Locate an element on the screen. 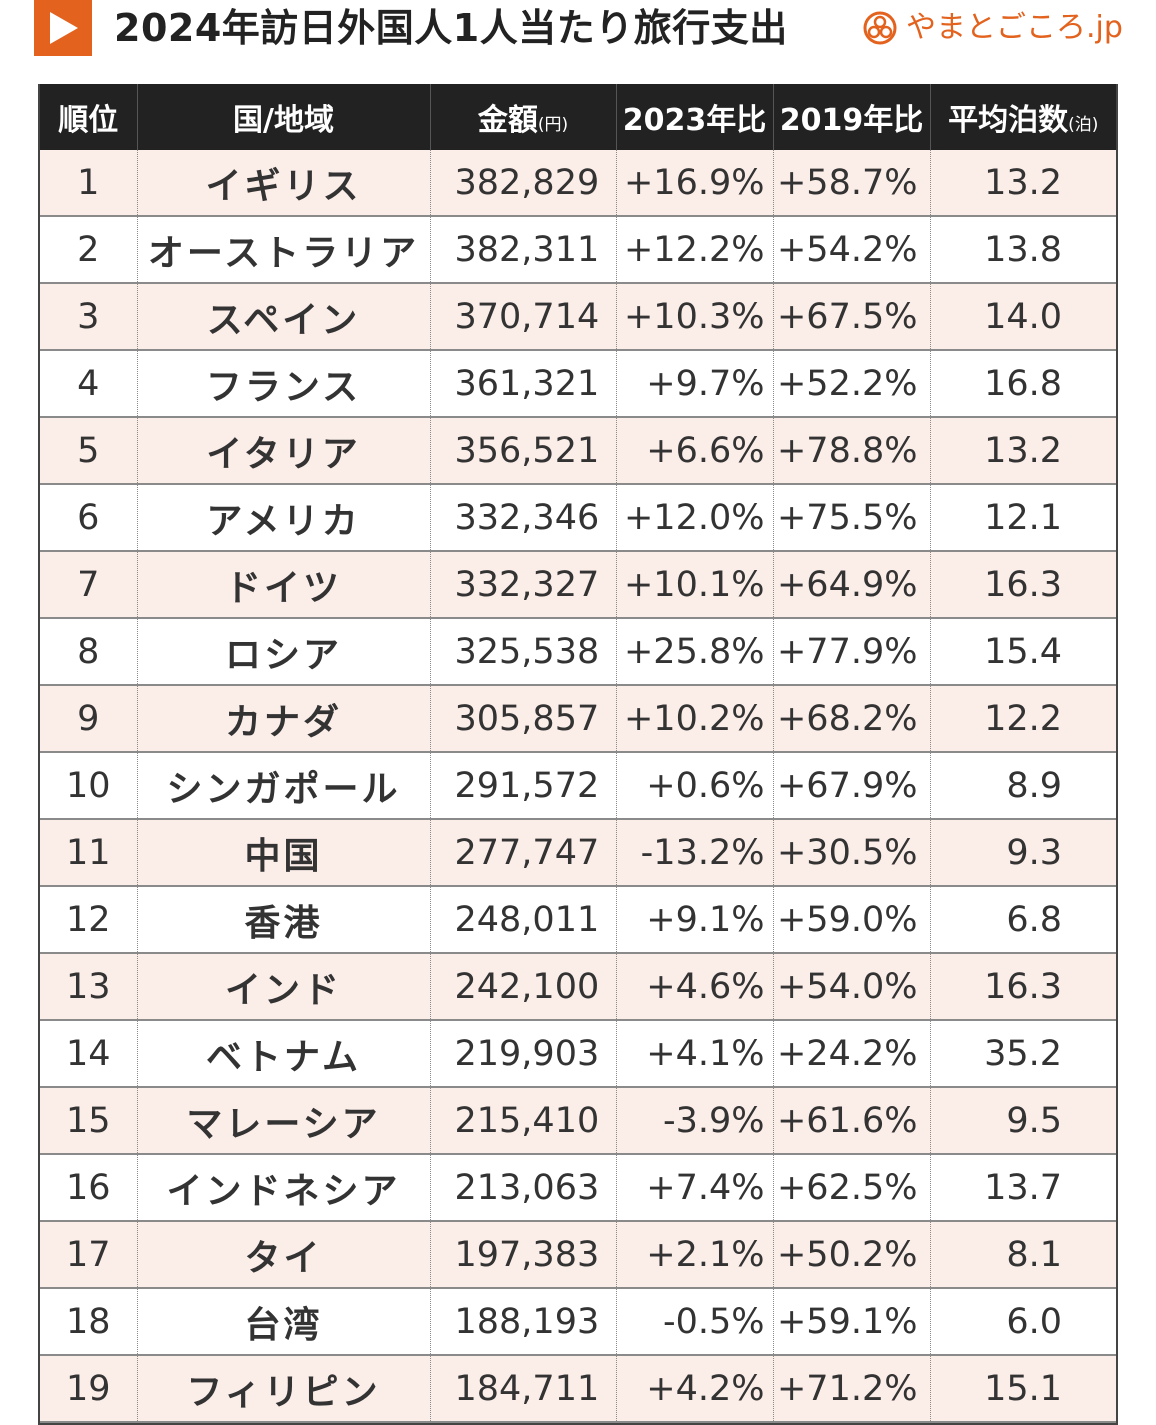  cell-vs2023: +10.1% is located at coordinates (695, 585).